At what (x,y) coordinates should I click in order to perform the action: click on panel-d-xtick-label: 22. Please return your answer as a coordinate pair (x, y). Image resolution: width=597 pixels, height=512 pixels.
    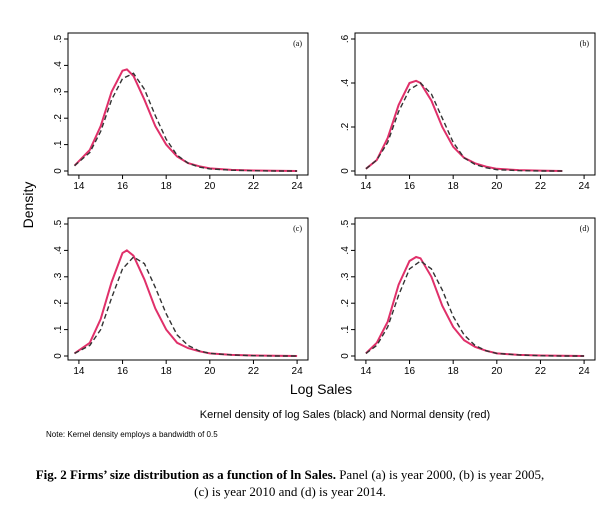
    Looking at the image, I should click on (541, 371).